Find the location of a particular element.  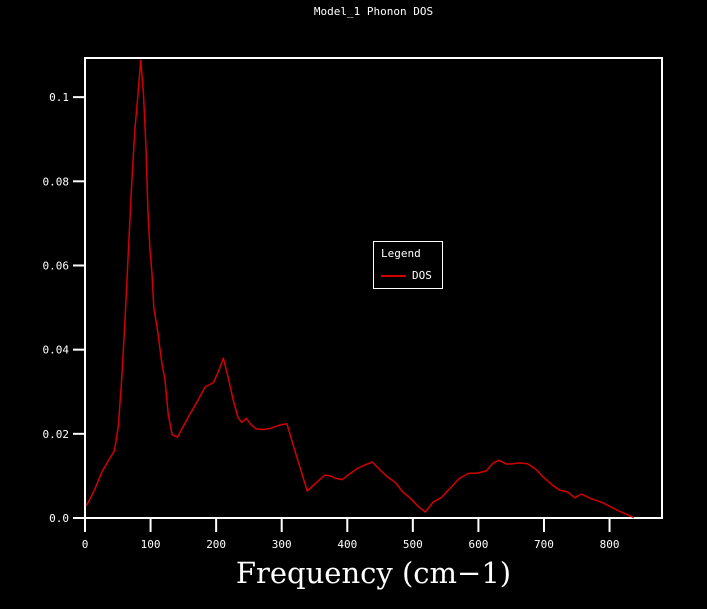

x-tick-label: 700 is located at coordinates (544, 544).